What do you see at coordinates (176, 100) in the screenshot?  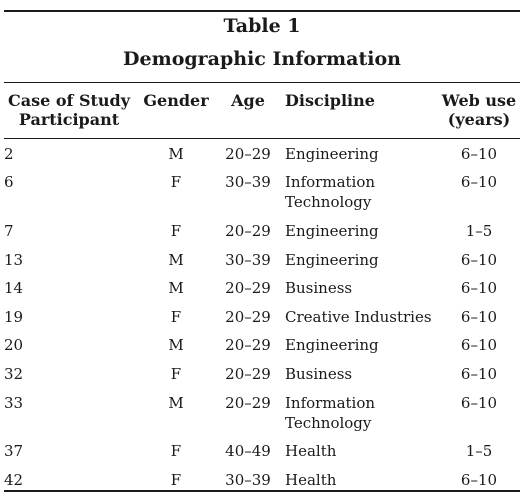 I see `header-gender: Gender` at bounding box center [176, 100].